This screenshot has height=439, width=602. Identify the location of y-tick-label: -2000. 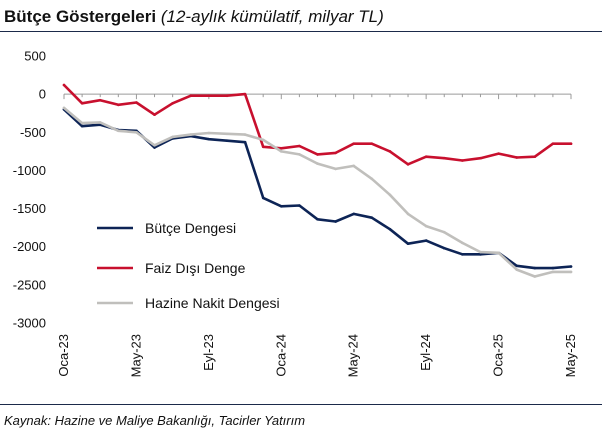
(29, 246).